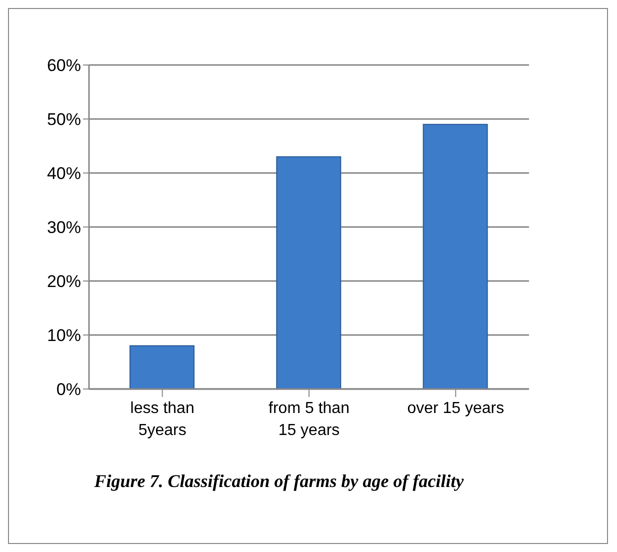 Image resolution: width=617 pixels, height=552 pixels. Describe the element at coordinates (162, 419) in the screenshot. I see `x-tick-label: less than 5years` at that location.